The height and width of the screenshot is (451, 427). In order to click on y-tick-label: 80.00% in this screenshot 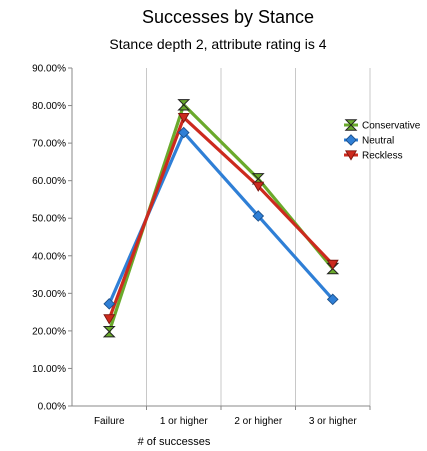, I will do `click(49, 106)`.